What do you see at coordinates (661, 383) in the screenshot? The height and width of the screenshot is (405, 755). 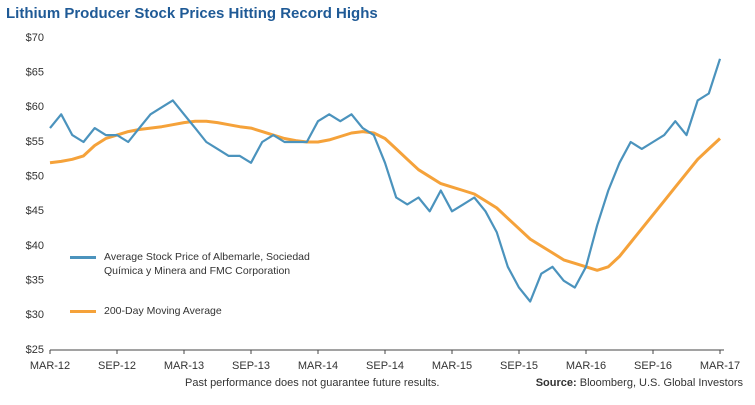 I see `source-text: Bloomberg, U.S. Global Investors` at bounding box center [661, 383].